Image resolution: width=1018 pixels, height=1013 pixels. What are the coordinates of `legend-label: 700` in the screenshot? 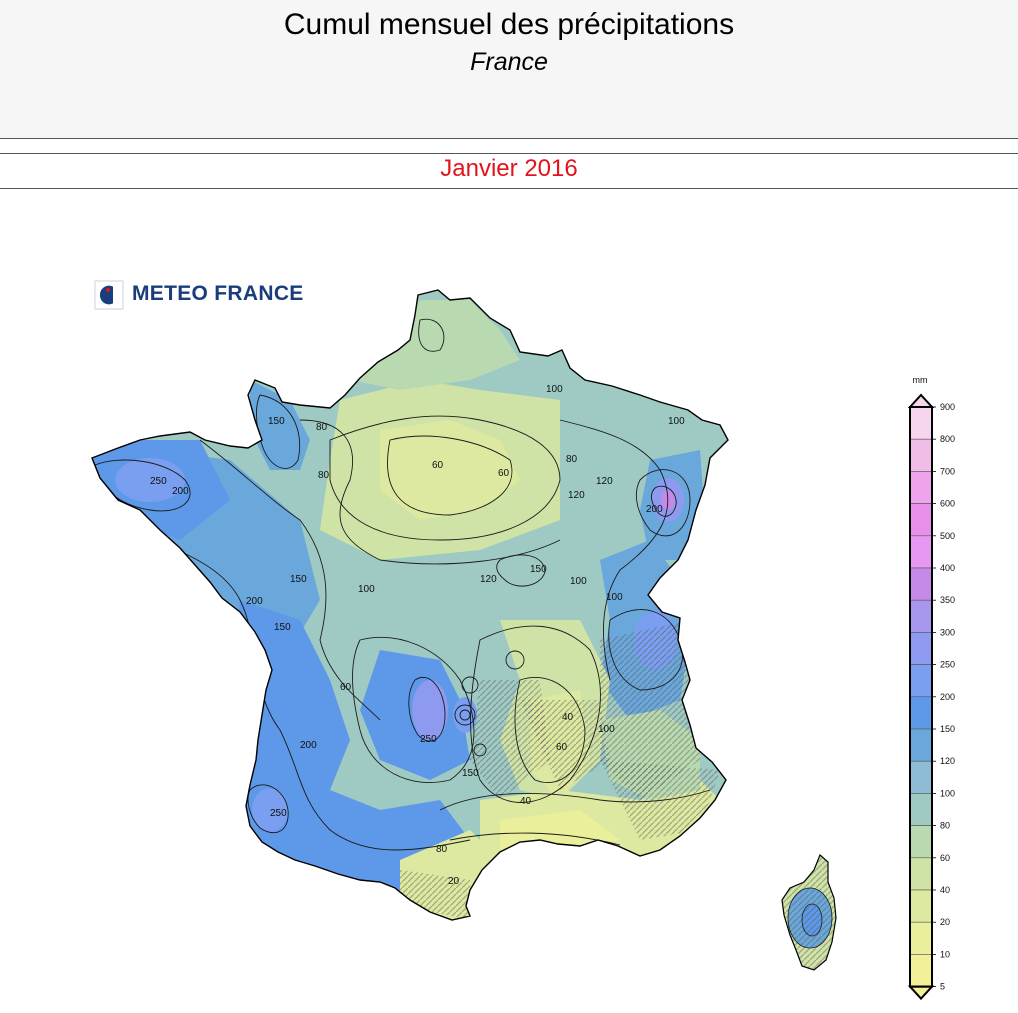 It's located at (947, 471).